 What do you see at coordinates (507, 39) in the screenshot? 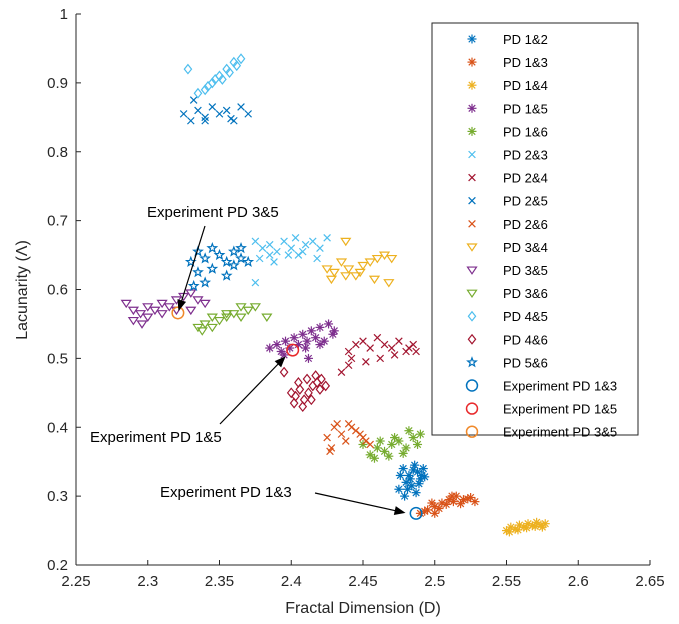
I see `legend-item: PD 1&2` at bounding box center [507, 39].